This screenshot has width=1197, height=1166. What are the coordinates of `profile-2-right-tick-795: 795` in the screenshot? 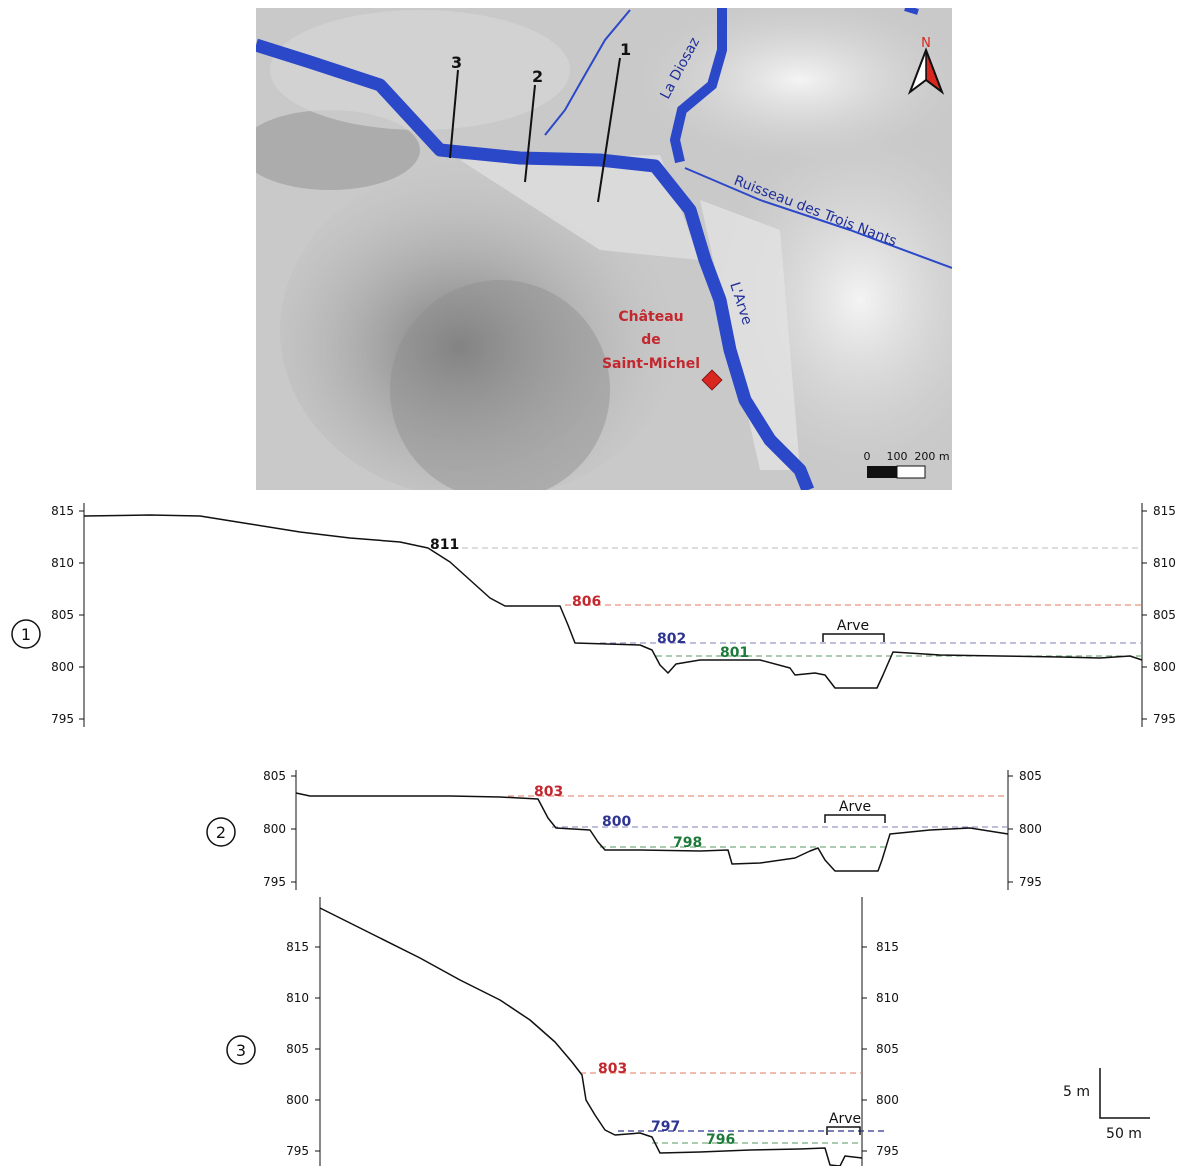 It's located at (1030, 882).